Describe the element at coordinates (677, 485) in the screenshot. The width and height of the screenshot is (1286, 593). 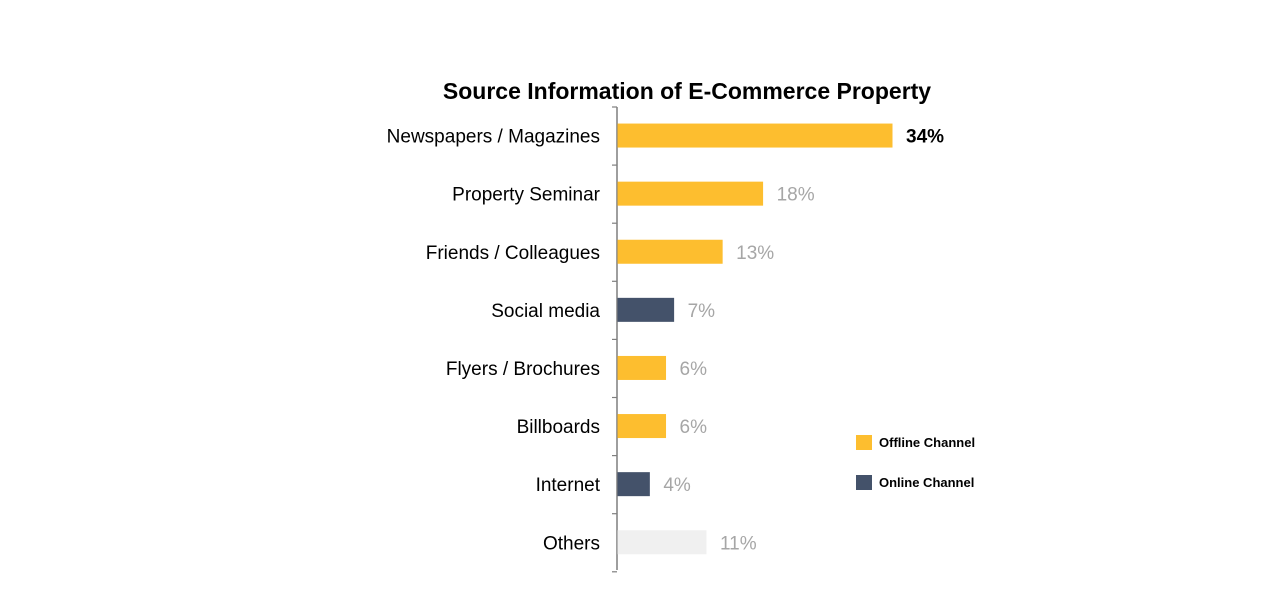
I see `data-label: 4%` at that location.